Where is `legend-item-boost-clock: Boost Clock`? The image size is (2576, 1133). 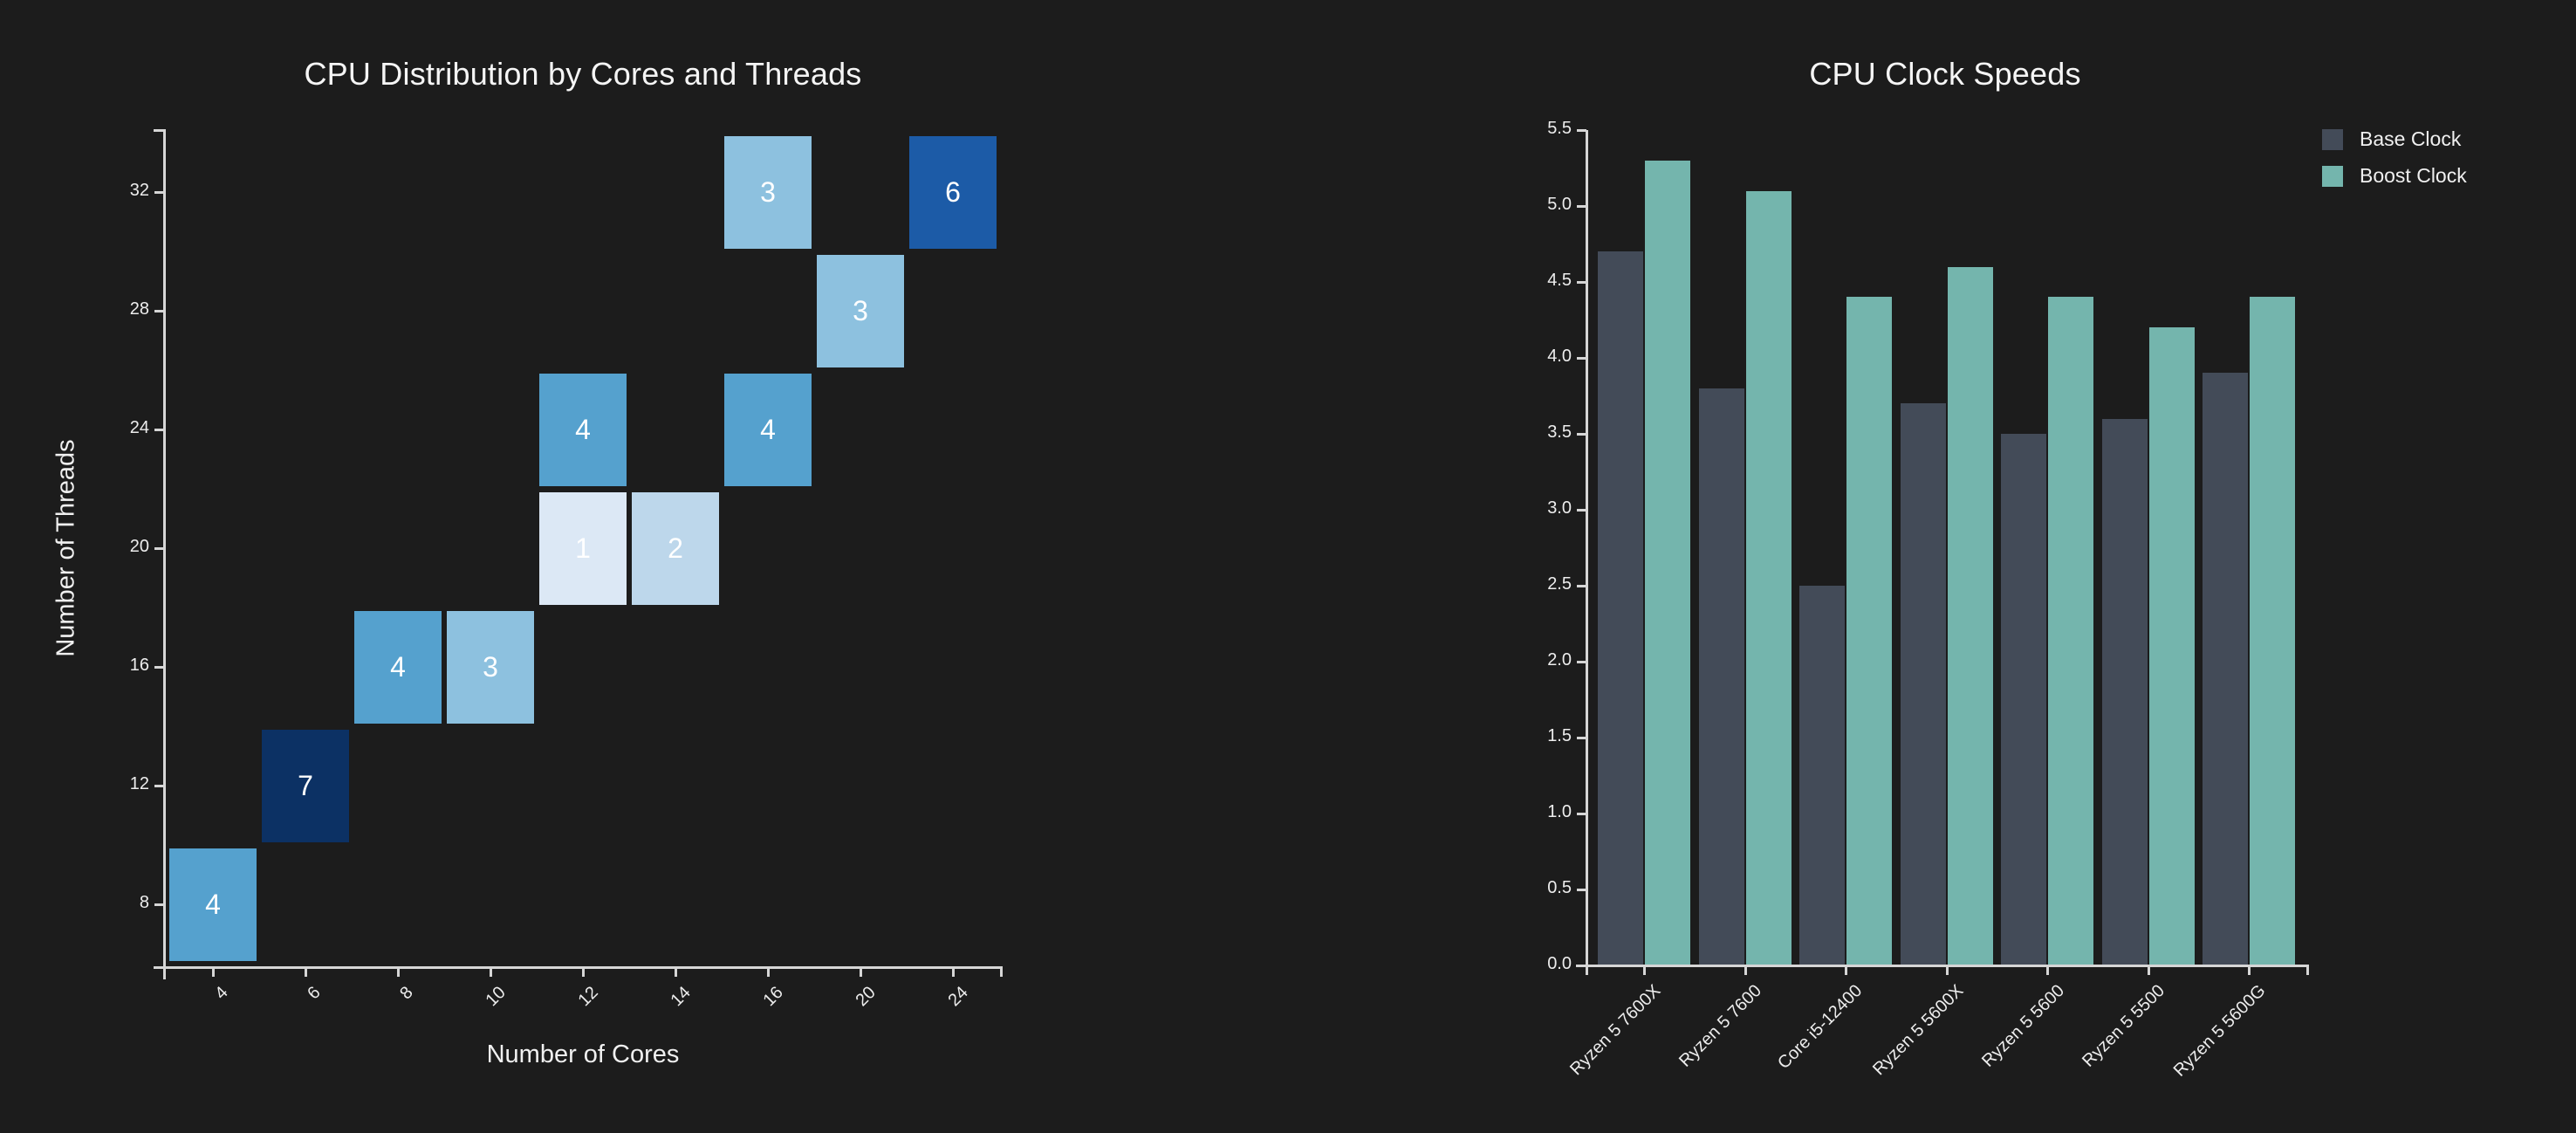 legend-item-boost-clock: Boost Clock is located at coordinates (2395, 176).